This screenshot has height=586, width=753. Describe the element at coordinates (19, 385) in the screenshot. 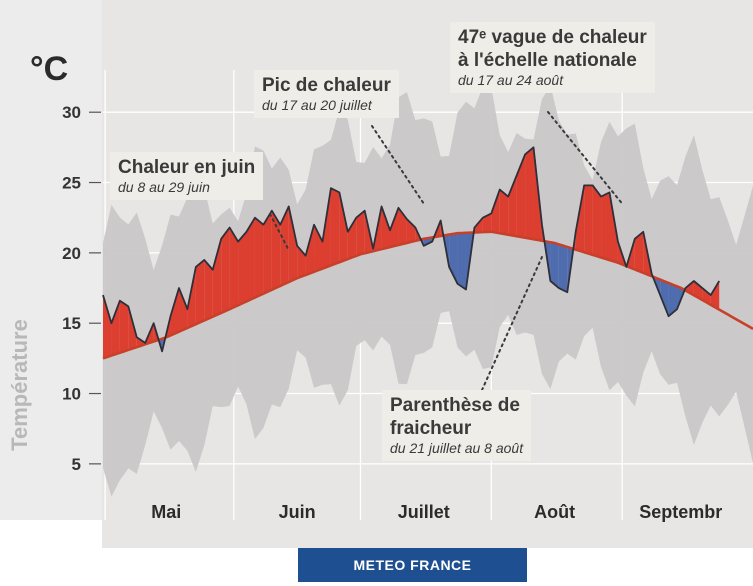

I see `y-axis-title: Température` at that location.